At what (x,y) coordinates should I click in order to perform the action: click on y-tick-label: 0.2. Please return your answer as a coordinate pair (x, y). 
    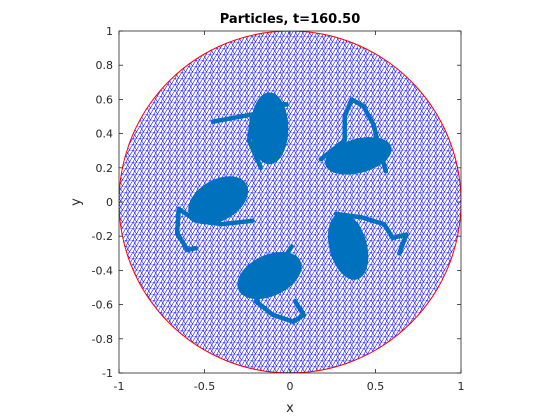
    Looking at the image, I should click on (105, 168).